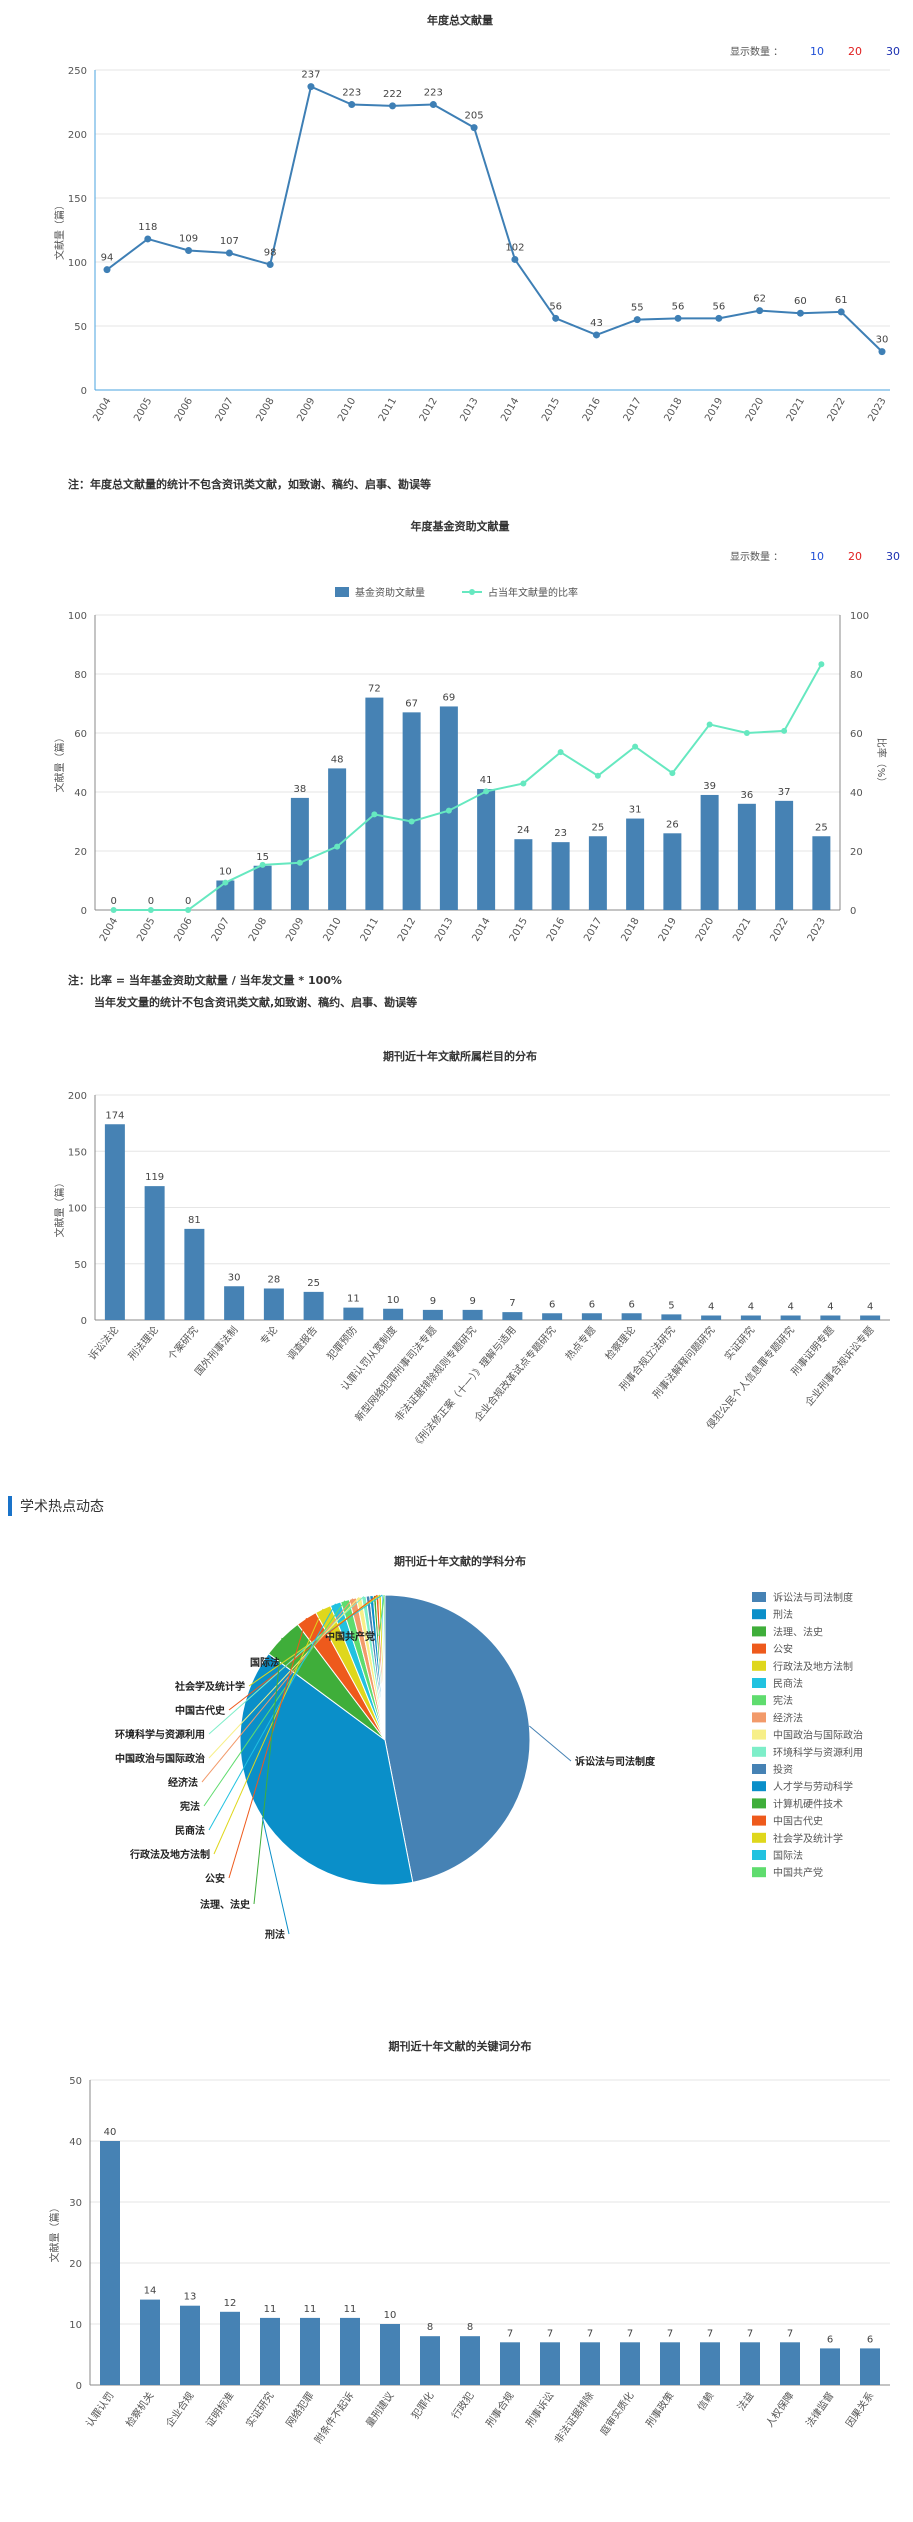  Describe the element at coordinates (390, 592) in the screenshot. I see `legend-label: 基金资助文献量` at that location.